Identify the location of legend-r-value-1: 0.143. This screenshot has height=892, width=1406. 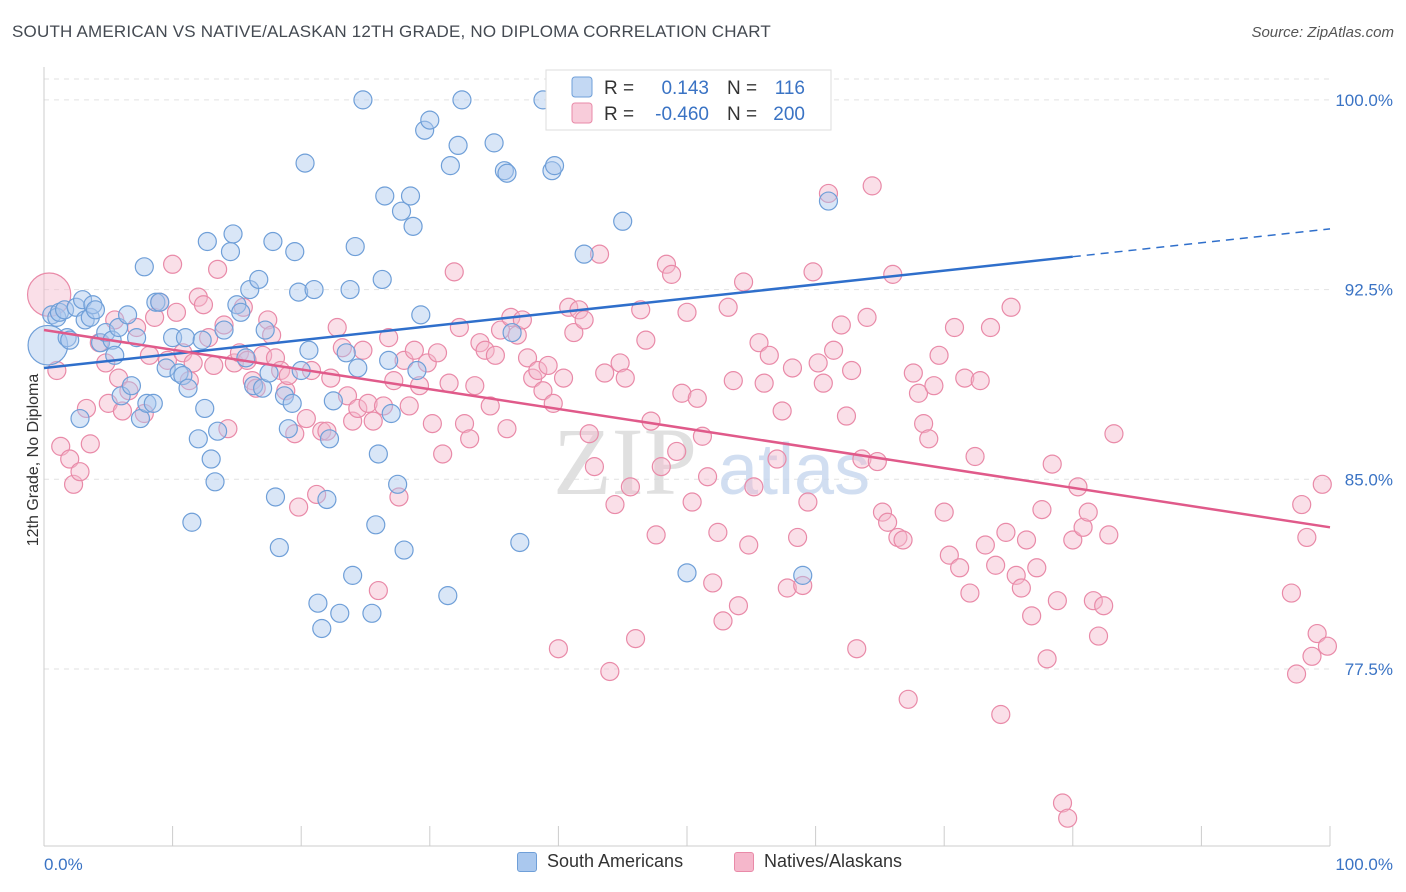
(685, 88).